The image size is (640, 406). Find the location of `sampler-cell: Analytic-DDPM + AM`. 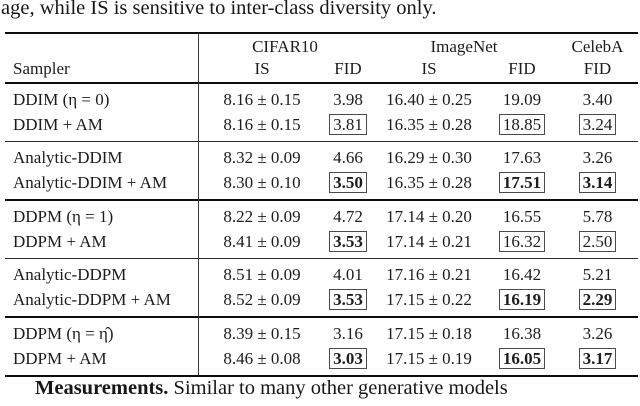

sampler-cell: Analytic-DDPM + AM is located at coordinates (92, 299).